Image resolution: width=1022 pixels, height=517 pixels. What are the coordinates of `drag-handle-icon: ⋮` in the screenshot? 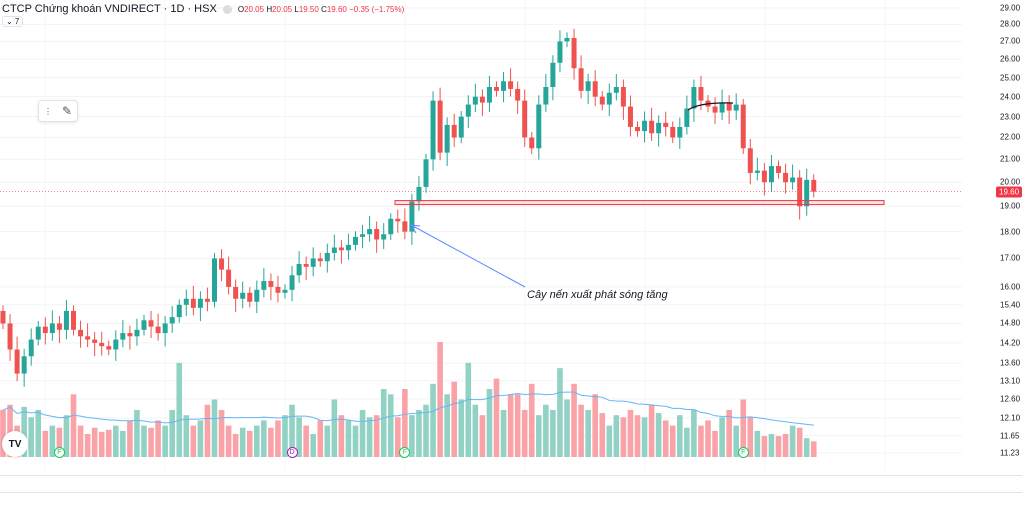 It's located at (47, 111).